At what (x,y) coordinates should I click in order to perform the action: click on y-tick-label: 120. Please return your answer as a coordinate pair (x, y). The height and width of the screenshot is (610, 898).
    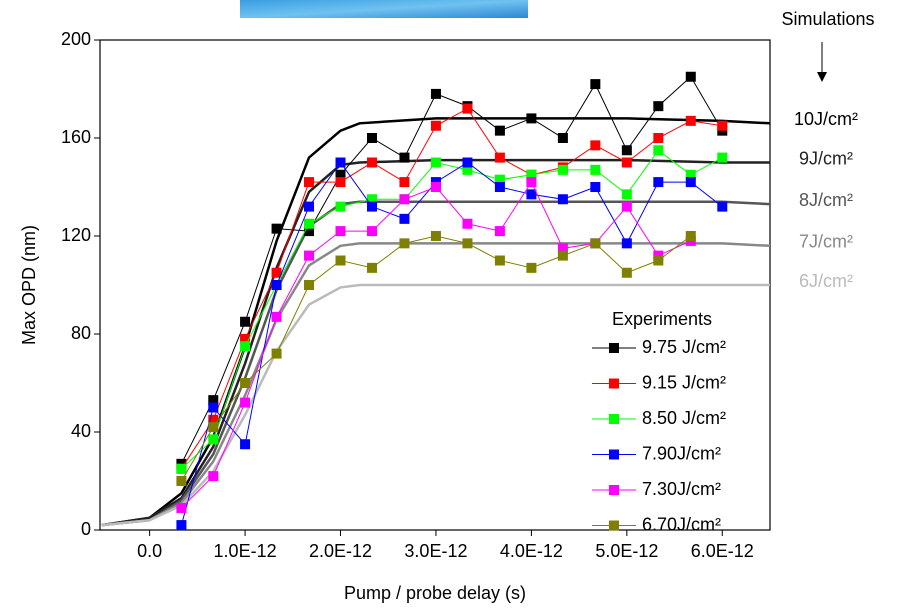
    Looking at the image, I should click on (76, 235).